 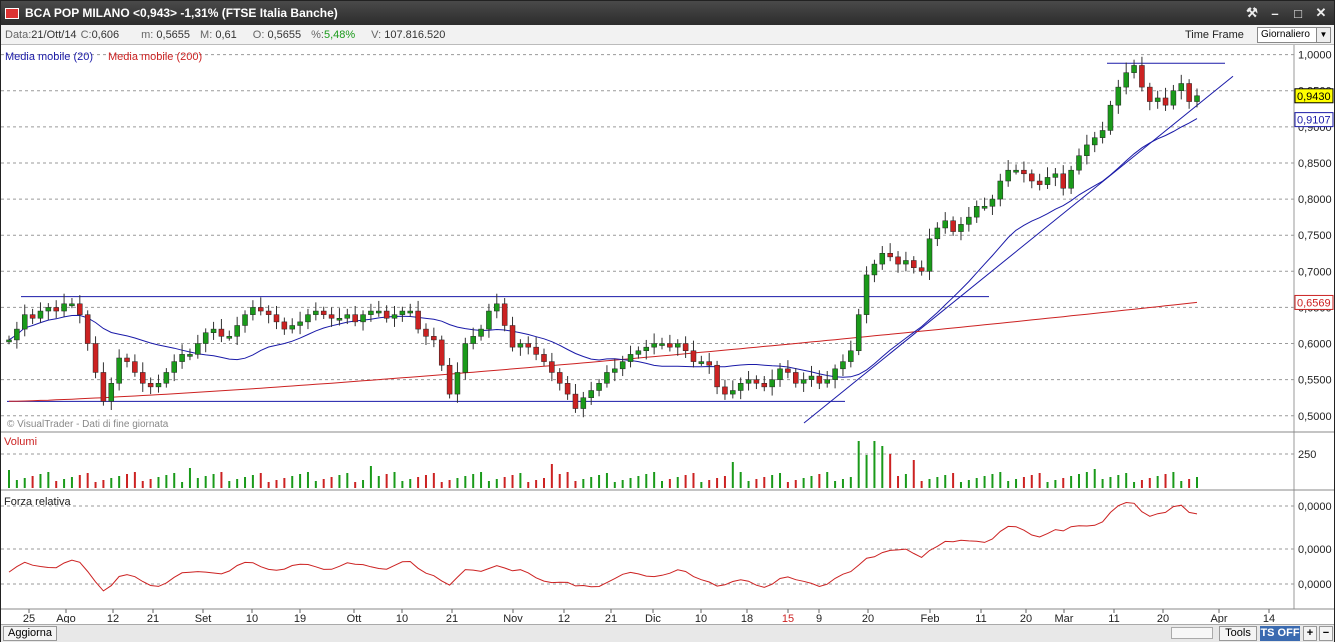 I want to click on price-tick-label: 0,7500, so click(x=1315, y=236).